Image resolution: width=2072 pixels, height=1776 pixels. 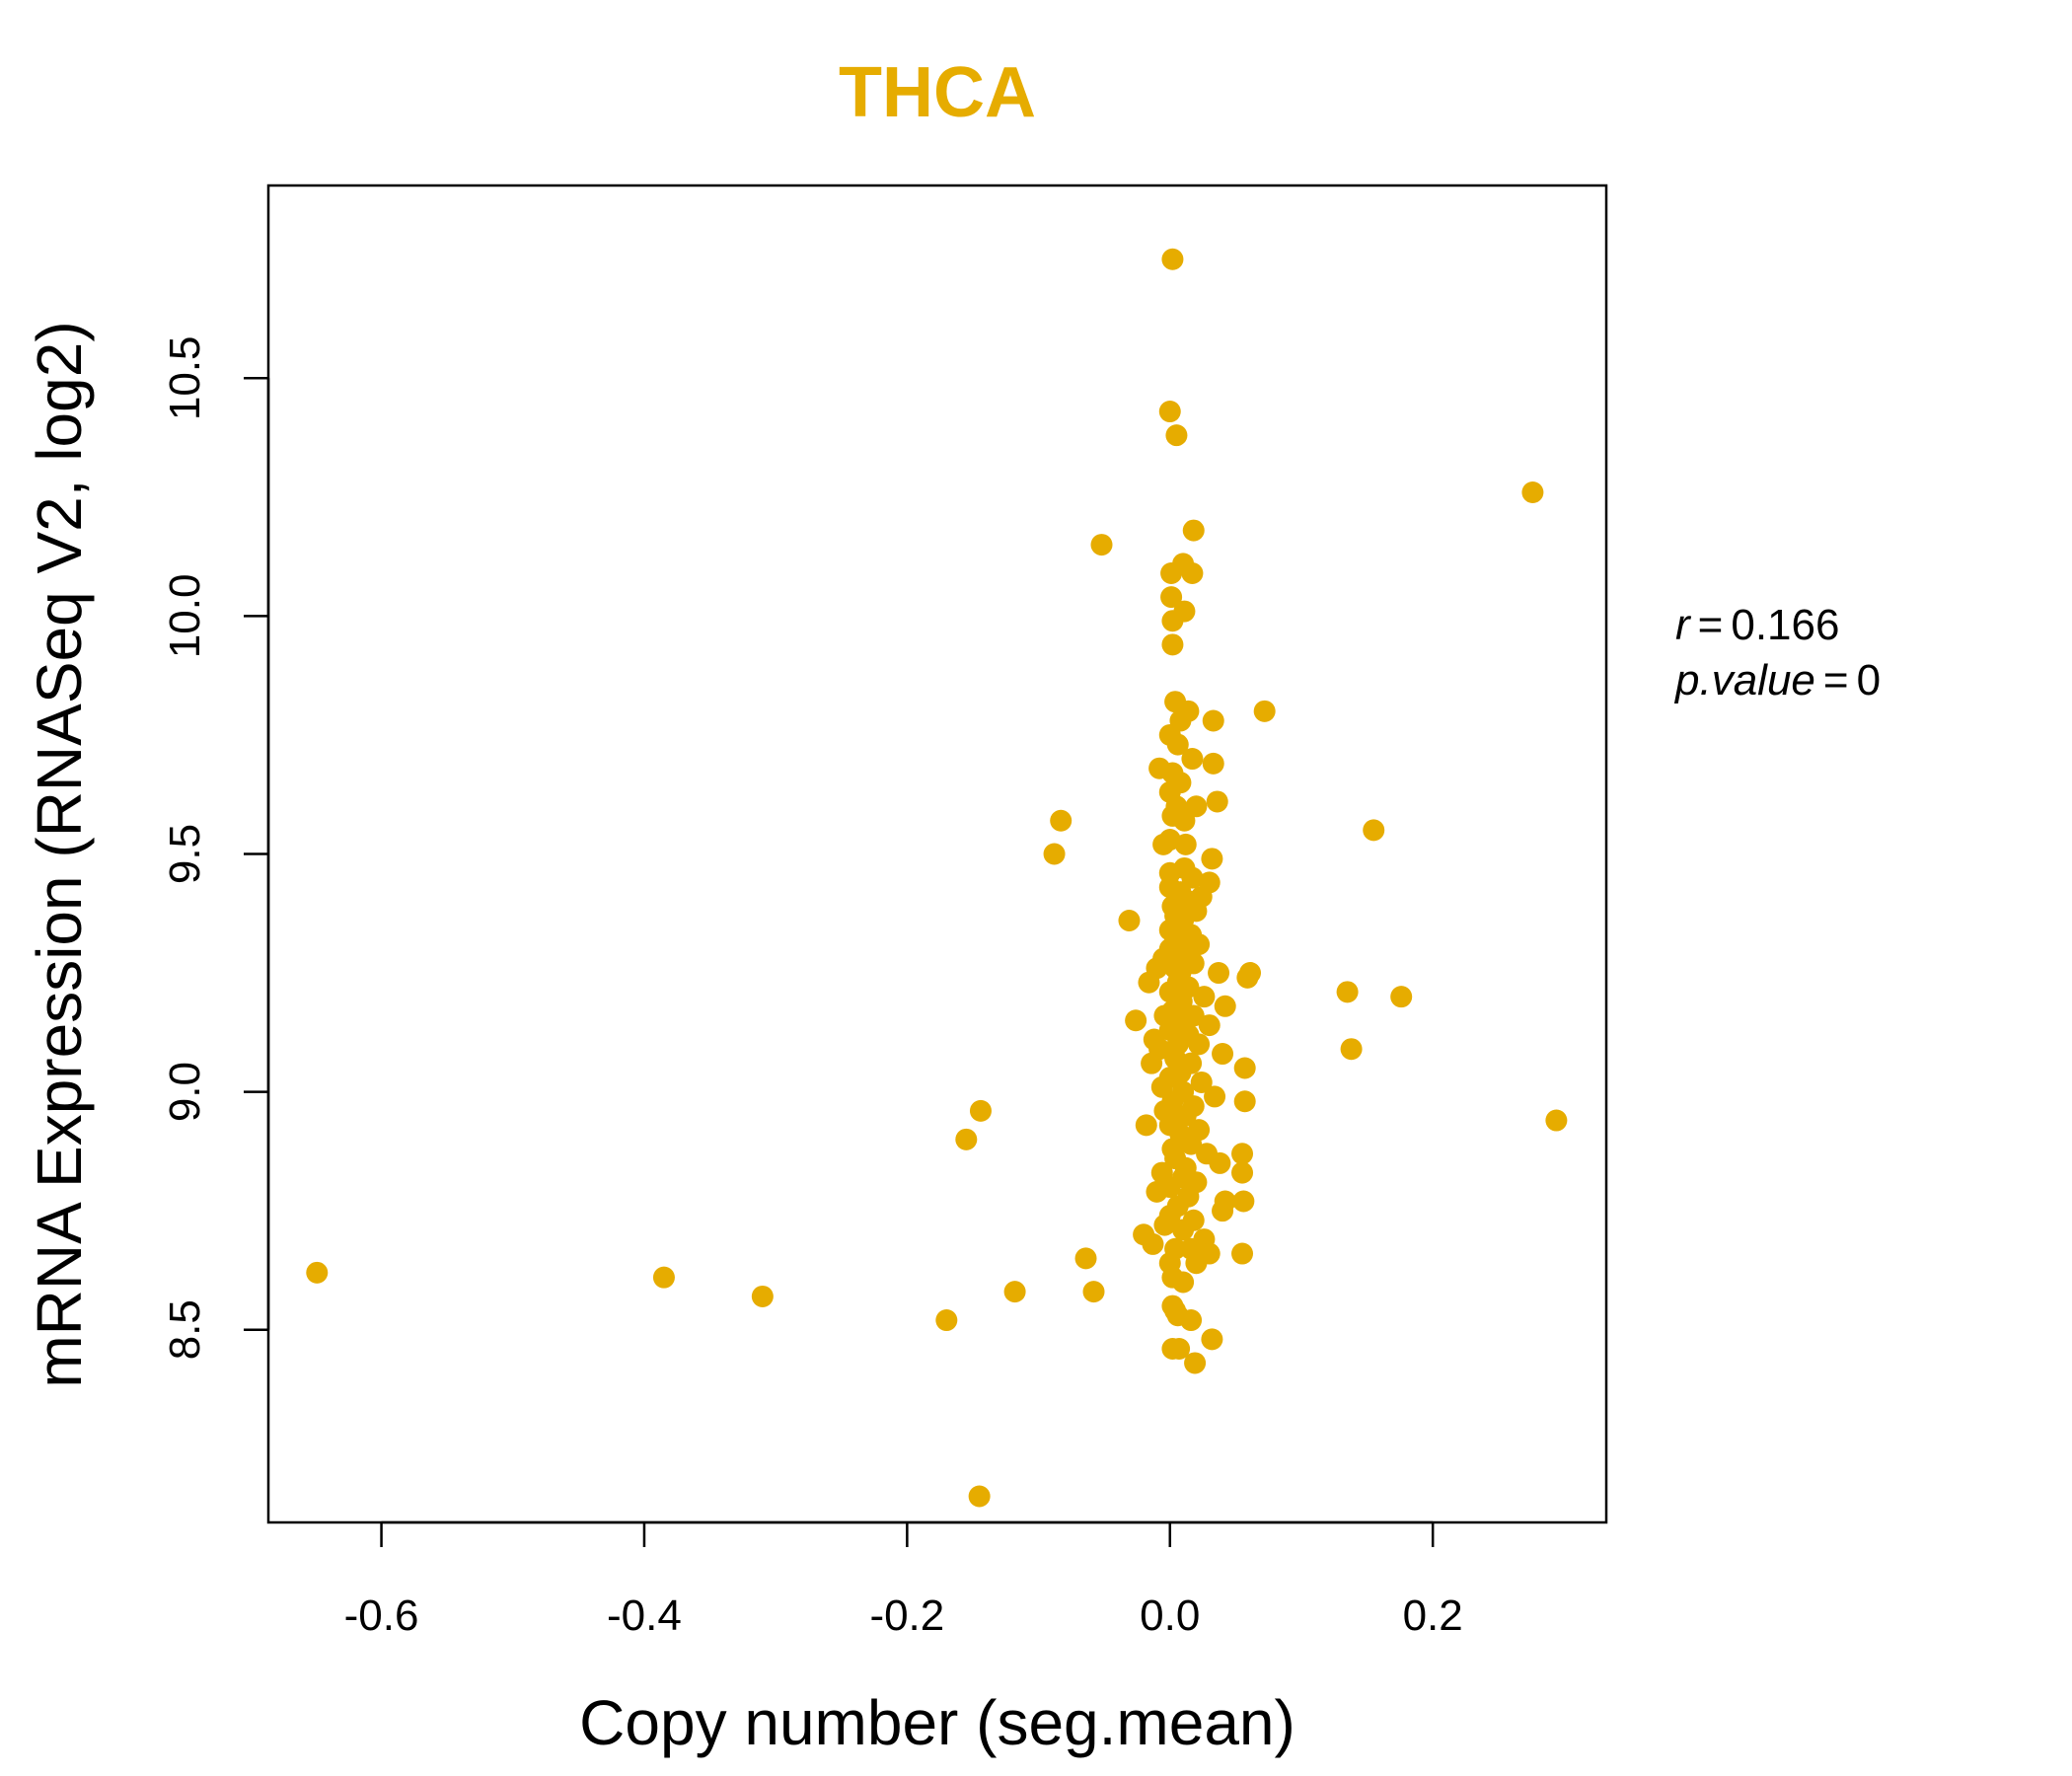 I want to click on r-annotation: r = 0.166, so click(x=1757, y=625).